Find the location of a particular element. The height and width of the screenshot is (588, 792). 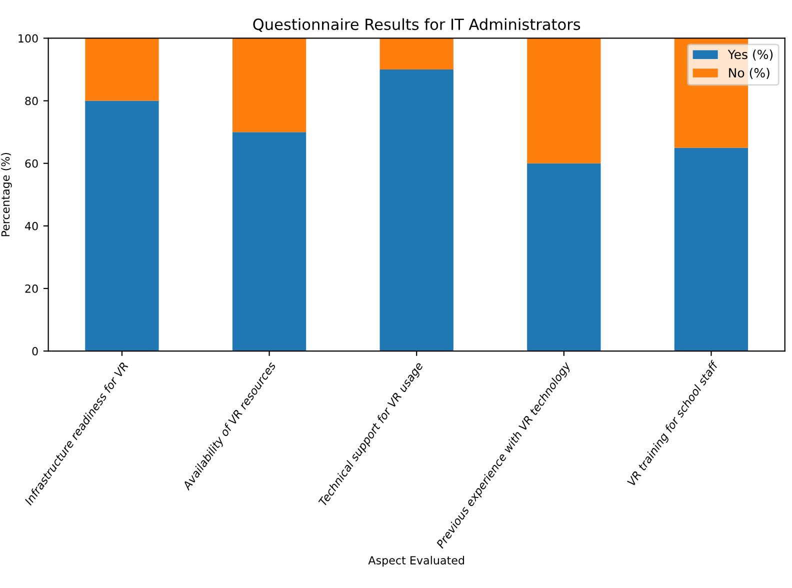

y-tick-label: 100 is located at coordinates (28, 38).